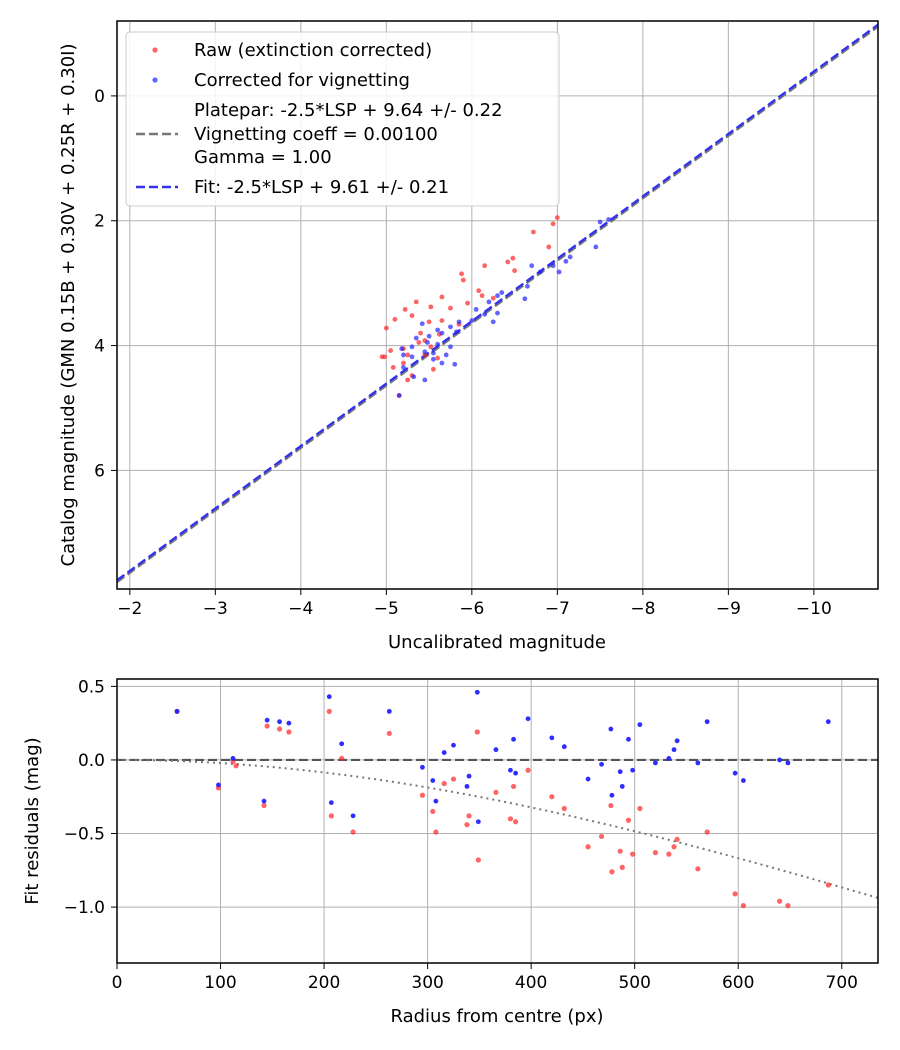  I want to click on calibration-y-tick-label: 4, so click(99, 347).